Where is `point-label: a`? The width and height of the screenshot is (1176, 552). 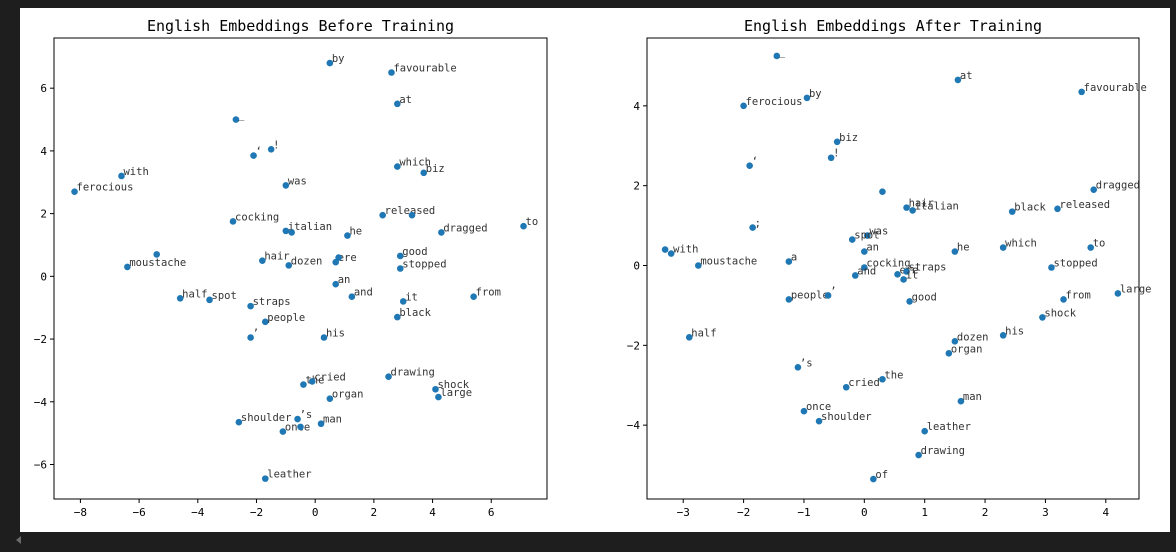 point-label: a is located at coordinates (794, 258).